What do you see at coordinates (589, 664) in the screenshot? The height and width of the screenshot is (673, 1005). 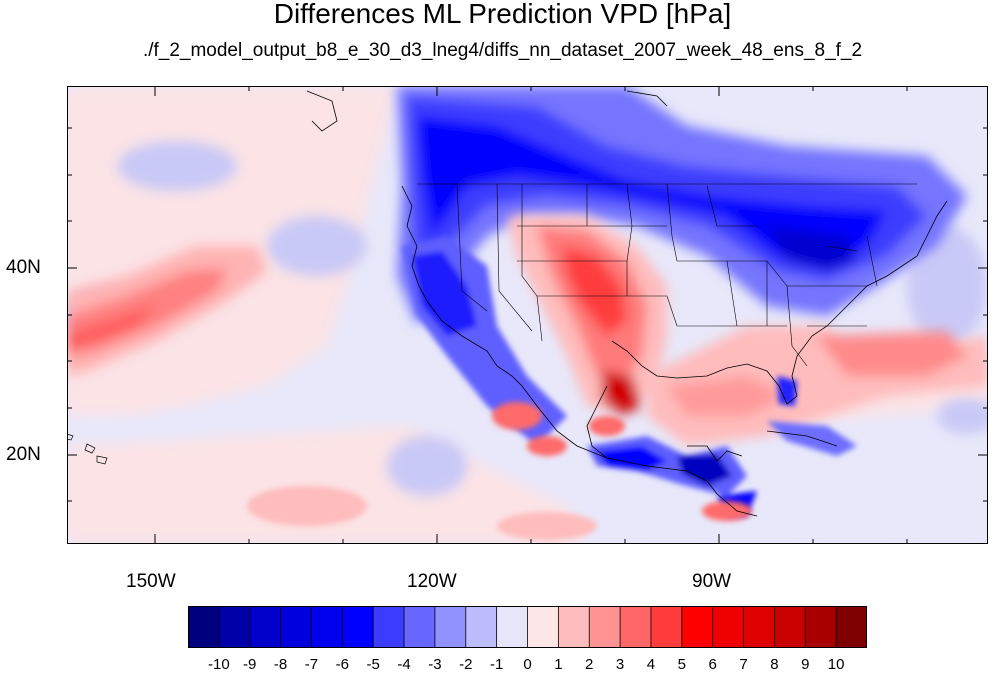 I see `colorbar-label: 2` at bounding box center [589, 664].